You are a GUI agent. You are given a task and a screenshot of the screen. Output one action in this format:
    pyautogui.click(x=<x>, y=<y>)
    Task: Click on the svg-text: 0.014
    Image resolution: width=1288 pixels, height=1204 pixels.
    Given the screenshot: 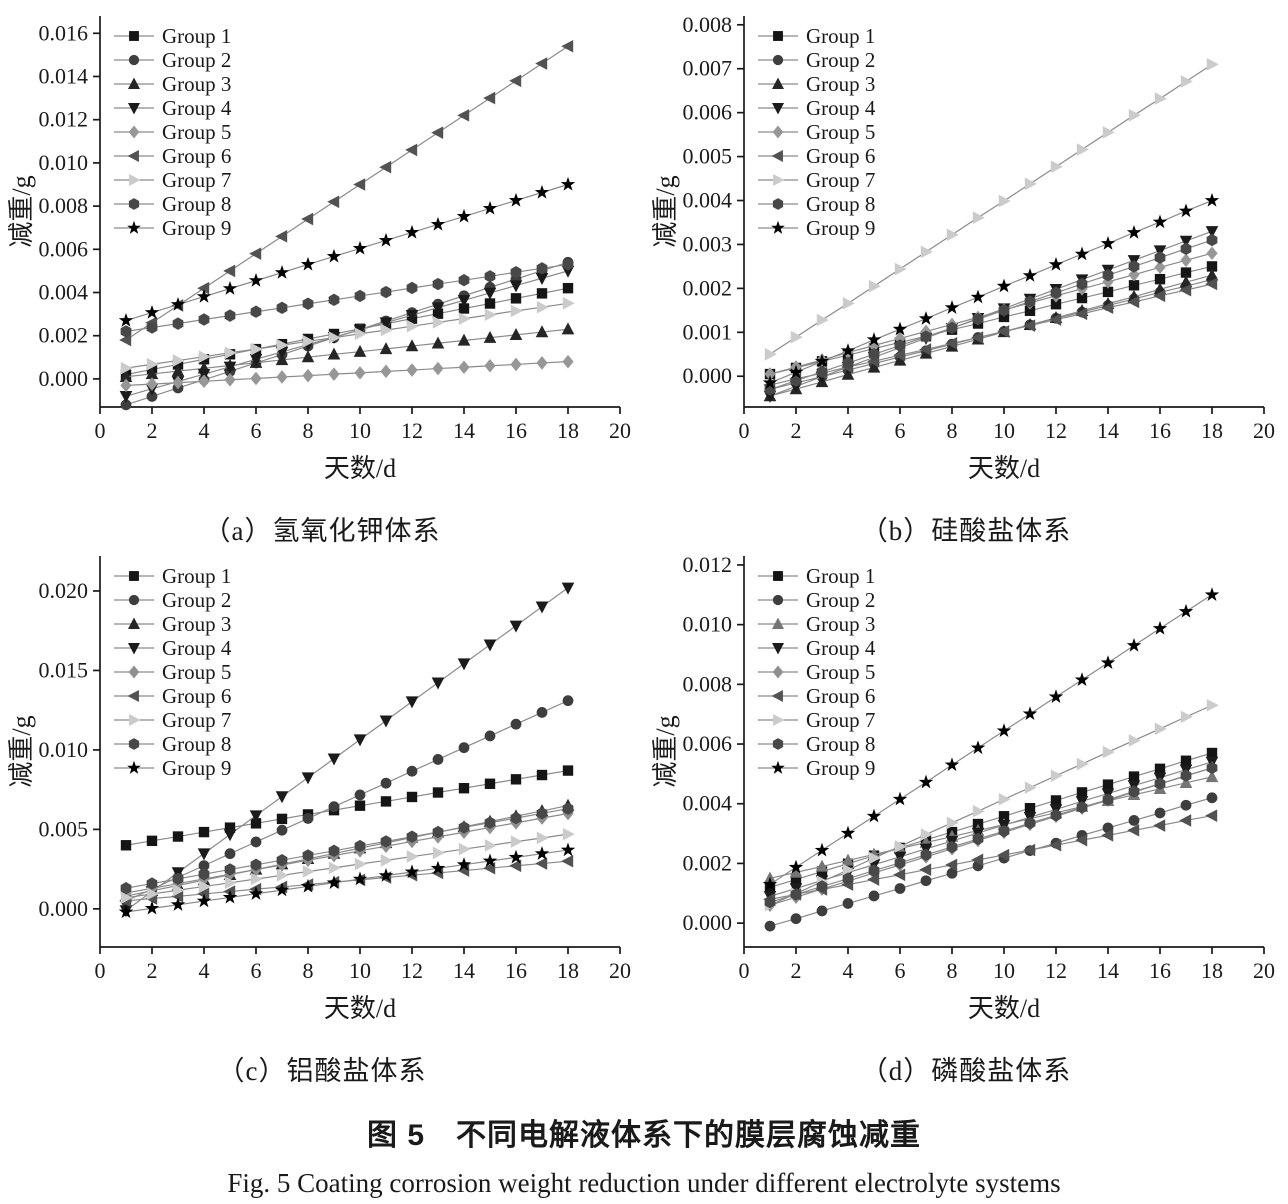 What is the action you would take?
    pyautogui.click(x=64, y=75)
    